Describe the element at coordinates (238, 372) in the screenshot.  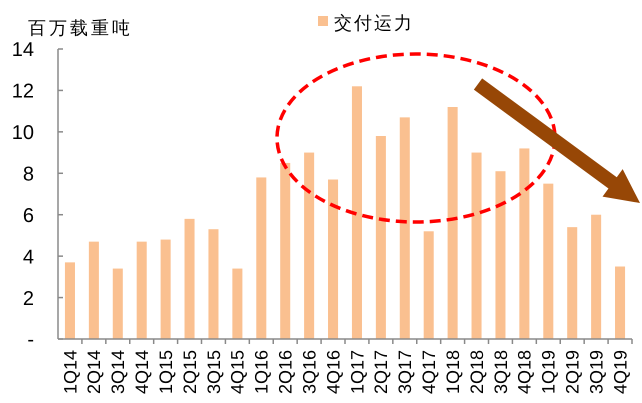
I see `x-tick-label: 4Q15` at that location.